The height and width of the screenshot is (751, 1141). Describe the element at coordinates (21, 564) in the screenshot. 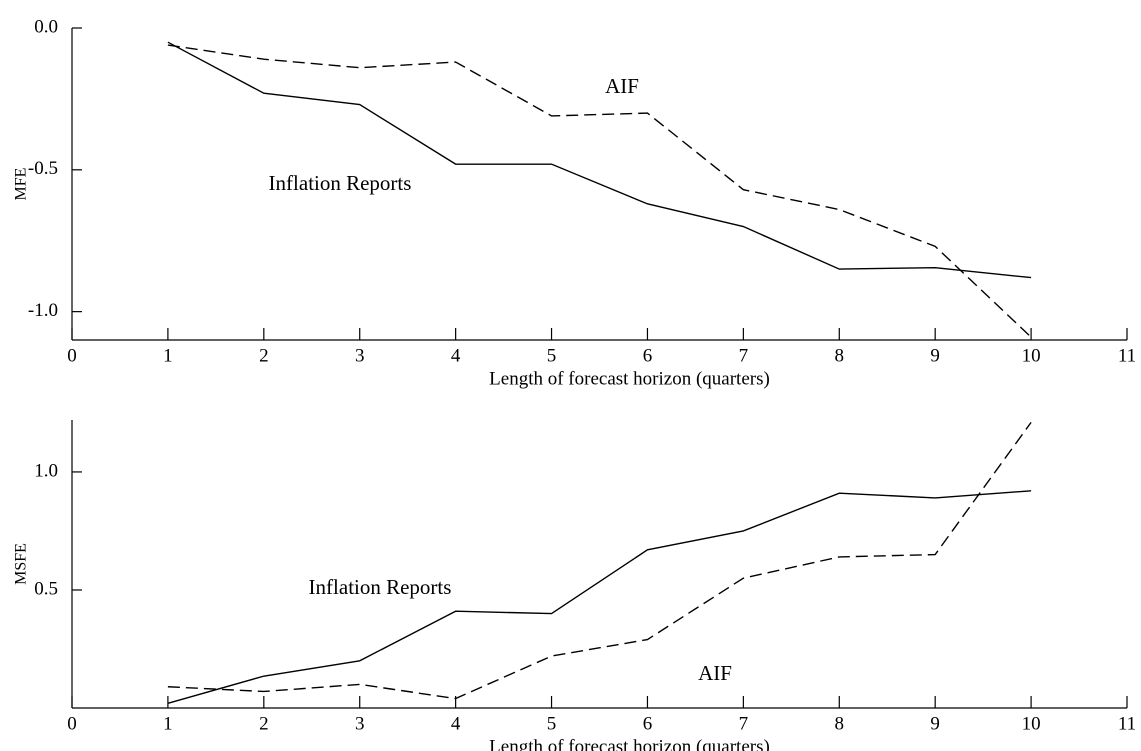

I see `y-axis-title: MSFE` at that location.